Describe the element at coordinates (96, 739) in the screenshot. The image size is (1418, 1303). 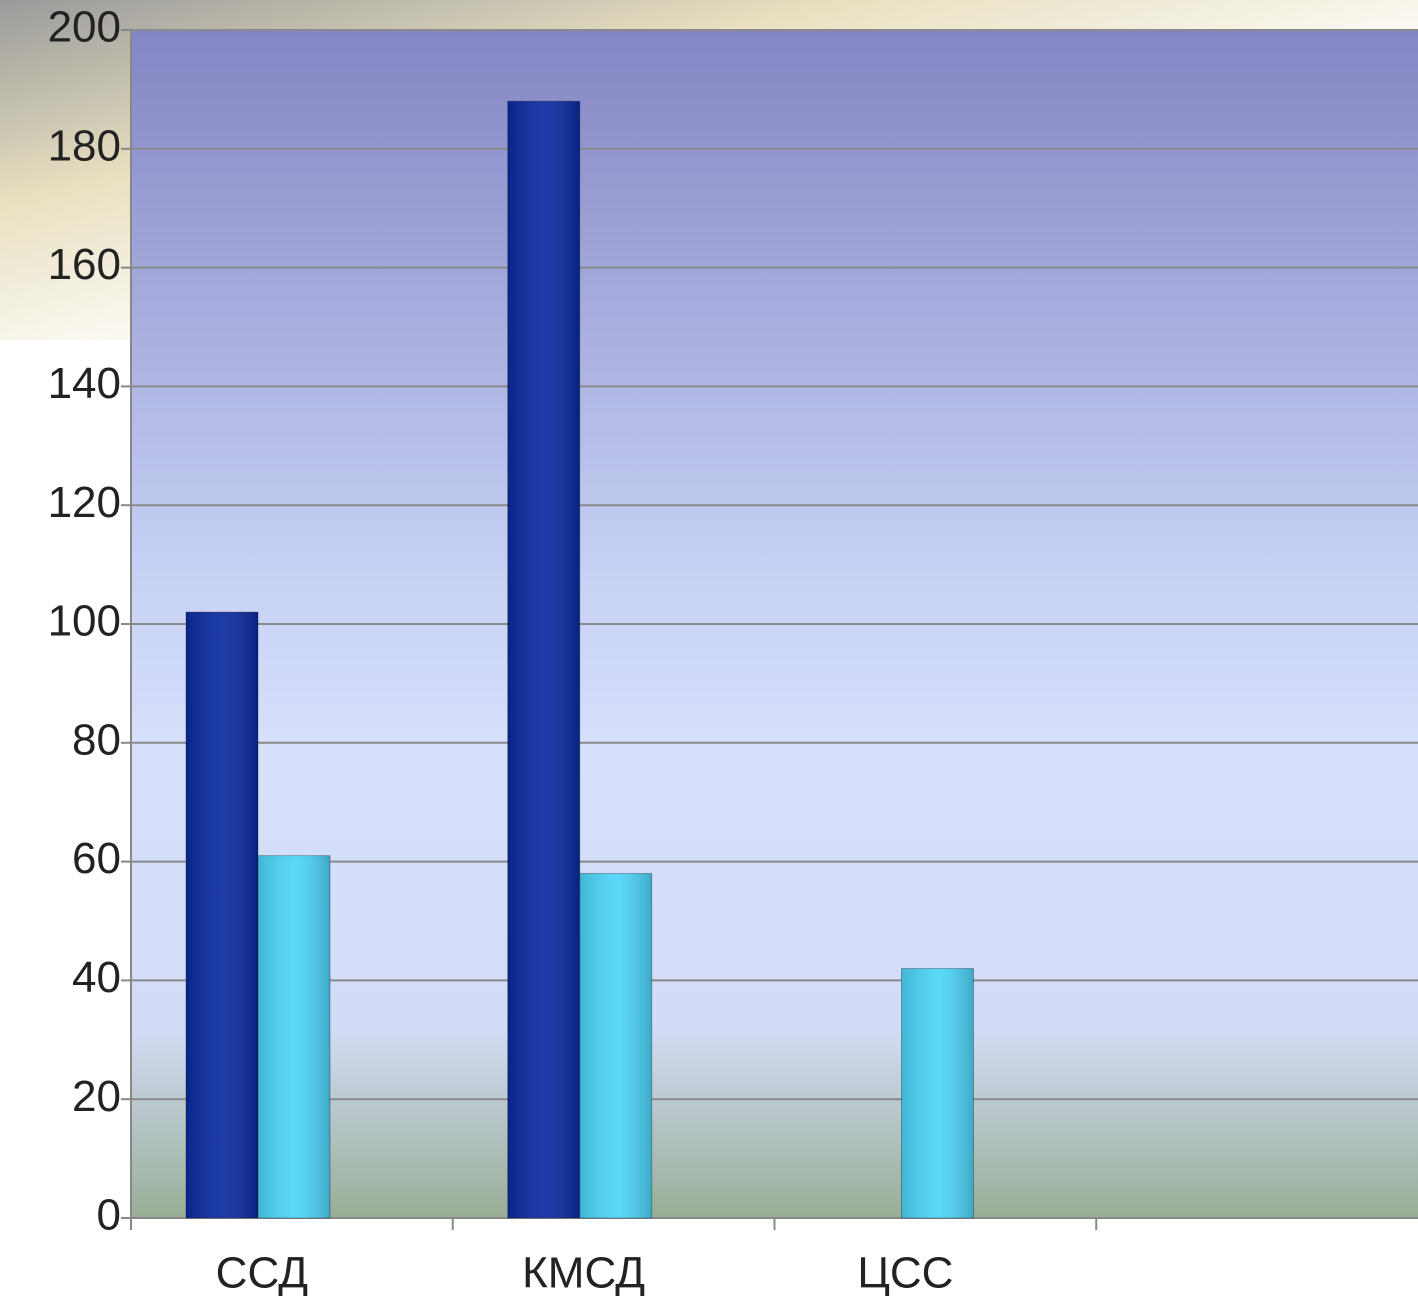
I see `y-tick-label: 80` at that location.